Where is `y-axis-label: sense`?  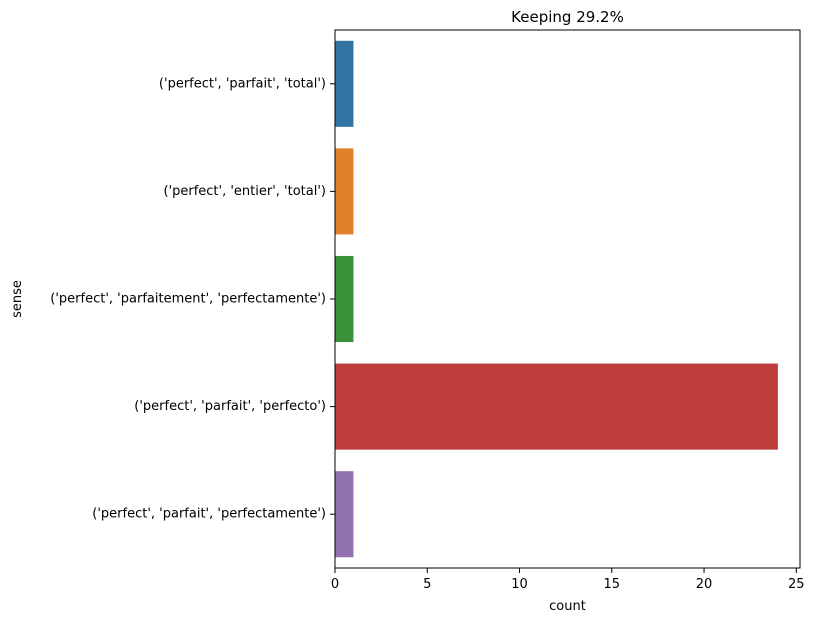
y-axis-label: sense is located at coordinates (17, 299).